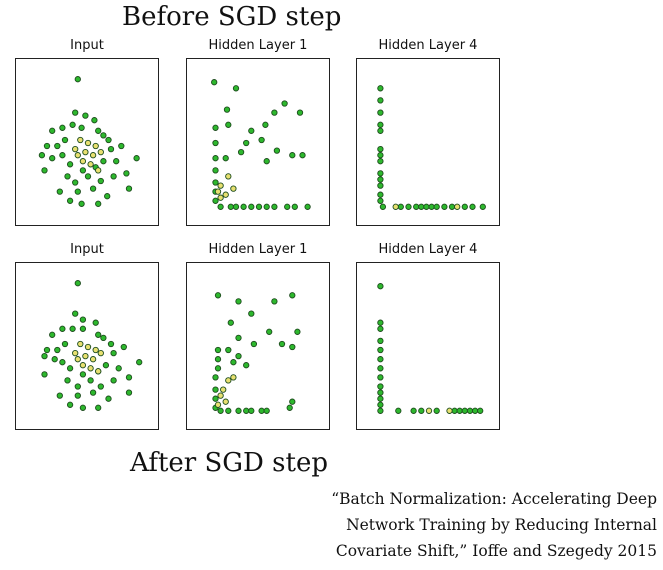 The image size is (663, 570). Describe the element at coordinates (87, 45) in the screenshot. I see `panel-title-before-1: Input` at that location.